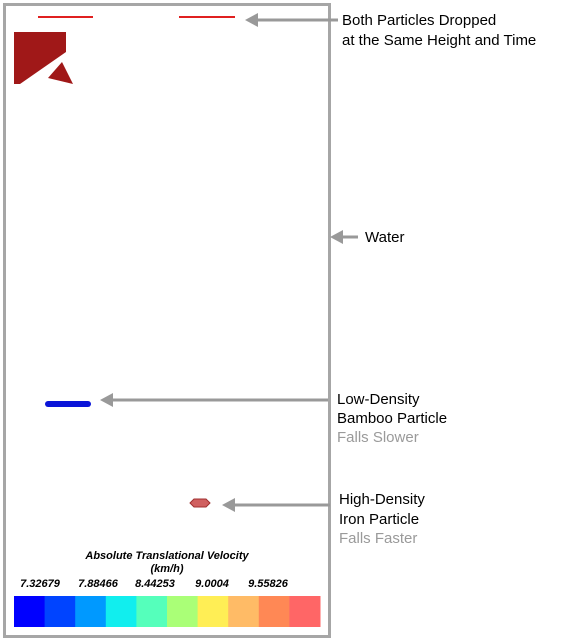  What do you see at coordinates (419, 20) in the screenshot?
I see `label: Both Particles Dropped` at bounding box center [419, 20].